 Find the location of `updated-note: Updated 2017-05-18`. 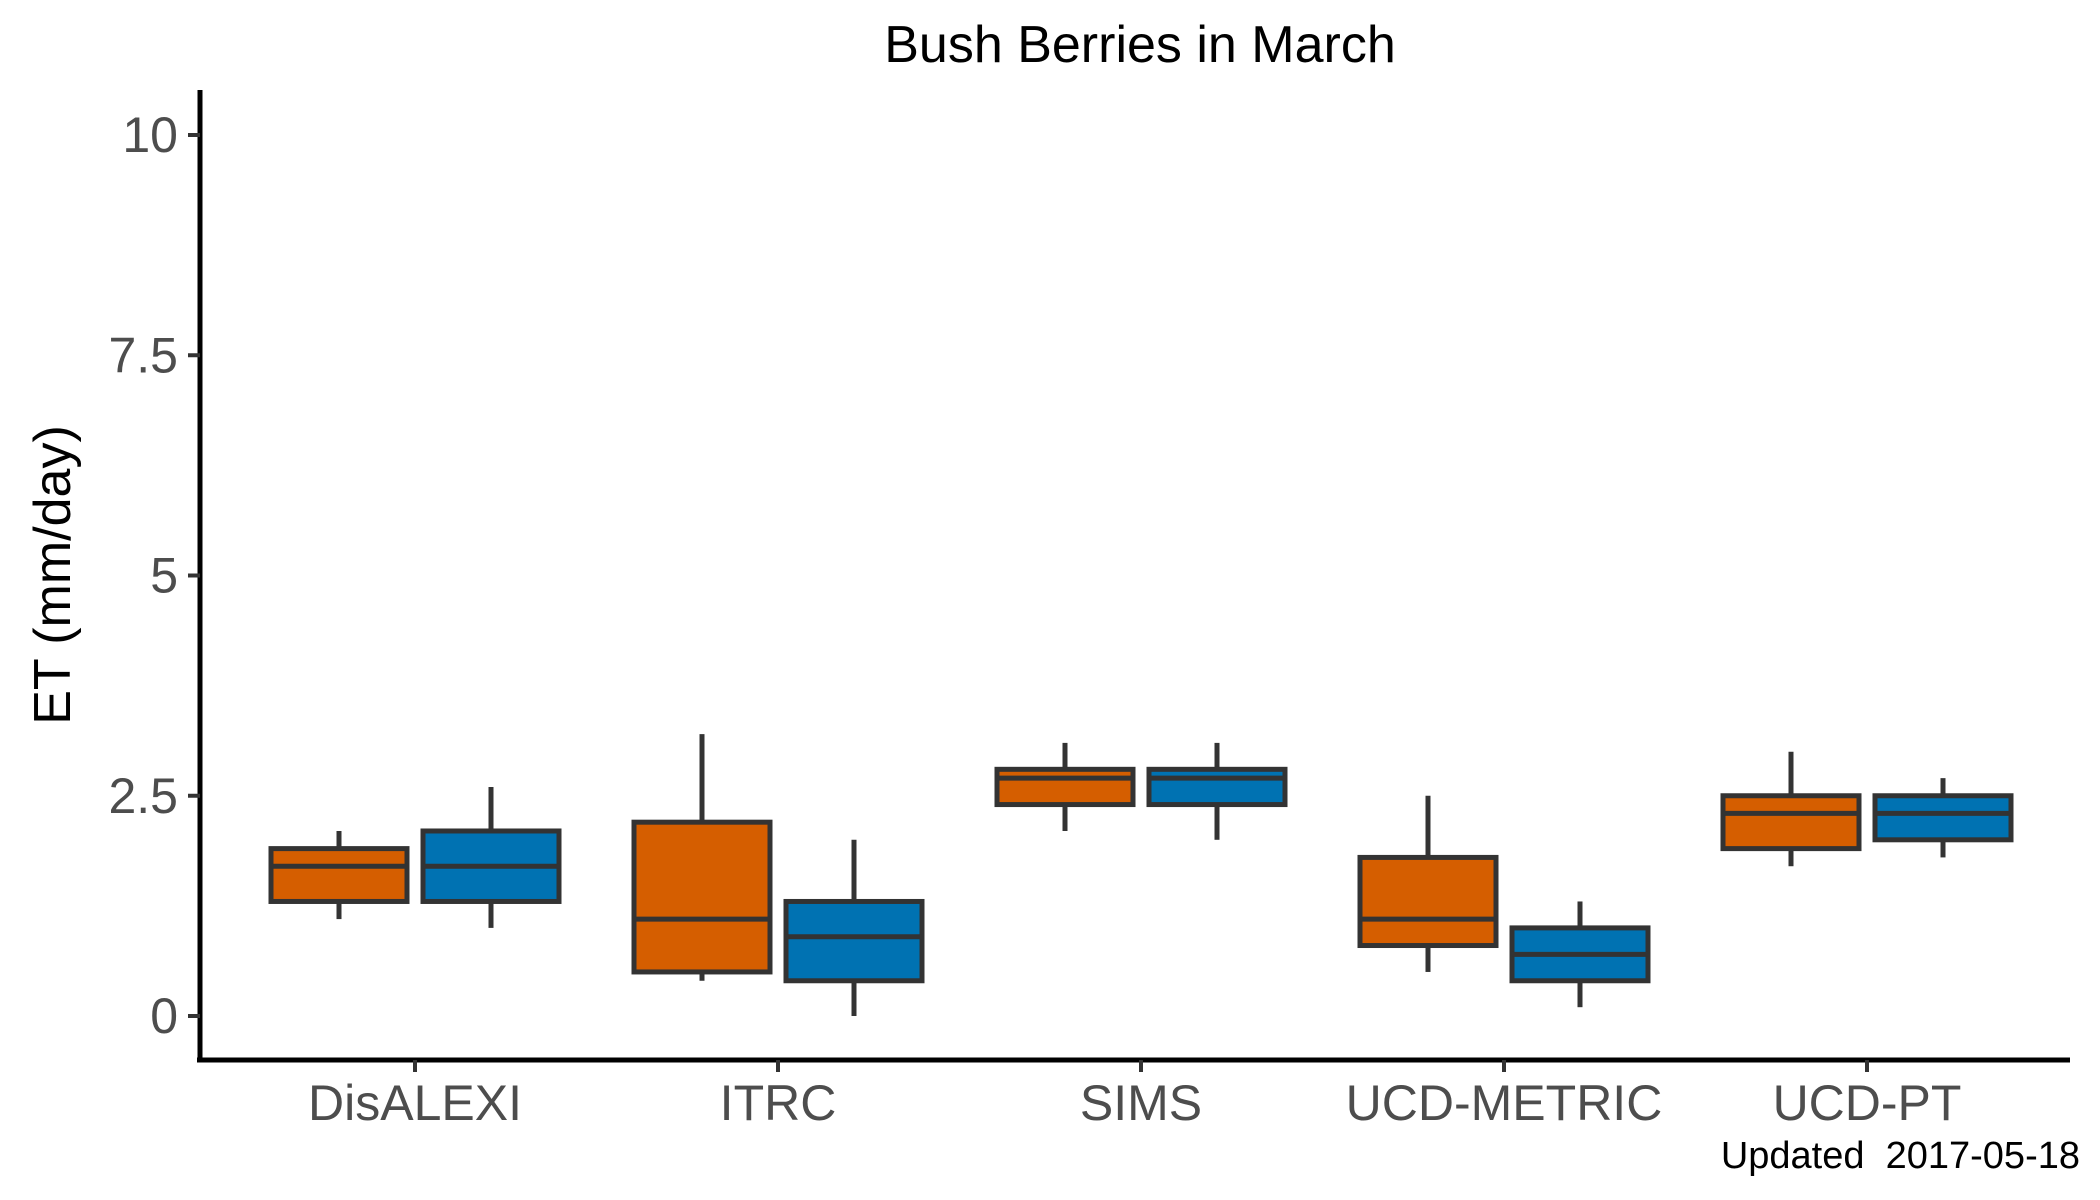

updated-note: Updated 2017-05-18 is located at coordinates (1900, 1156).